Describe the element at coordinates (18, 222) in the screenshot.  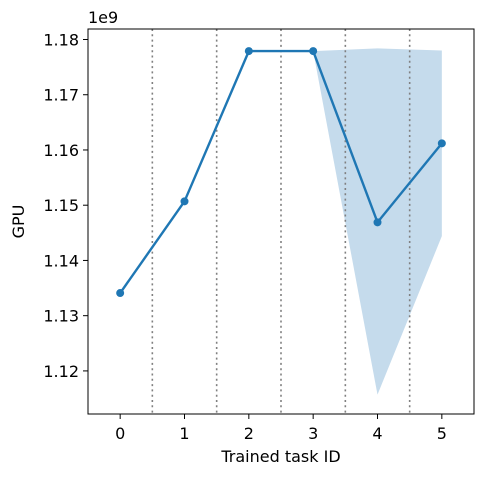
I see `y-axis-label: GPU` at that location.